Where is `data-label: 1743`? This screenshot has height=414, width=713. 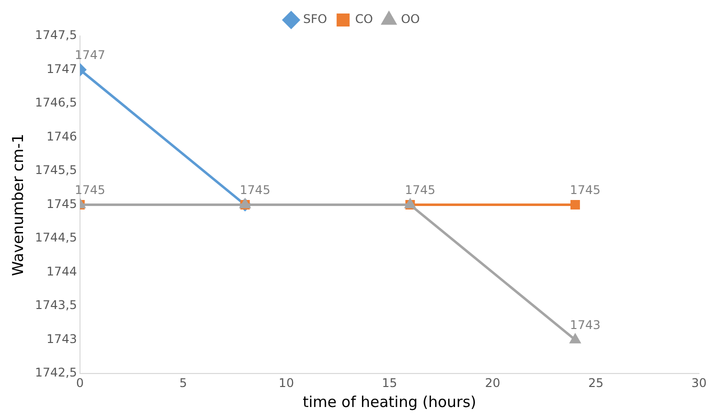
data-label: 1743 is located at coordinates (585, 325).